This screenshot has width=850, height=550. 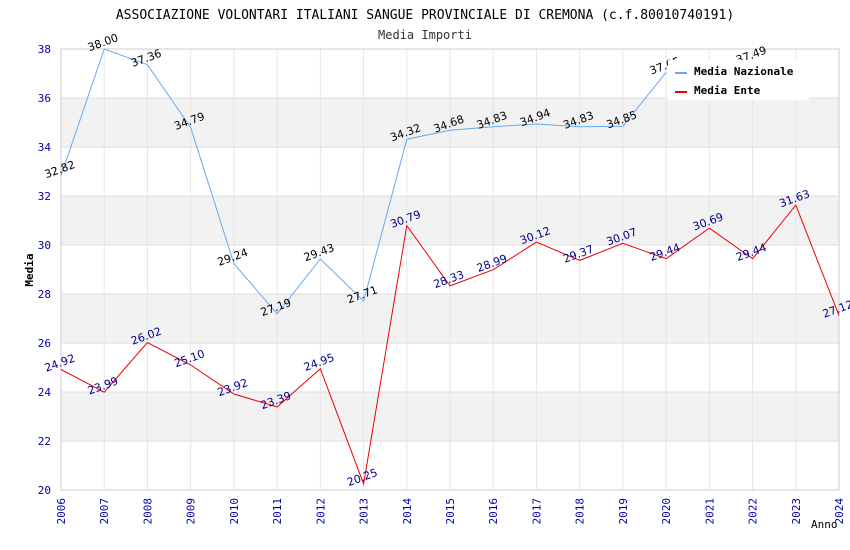 What do you see at coordinates (44, 196) in the screenshot?
I see `y-tick-label: 32` at bounding box center [44, 196].